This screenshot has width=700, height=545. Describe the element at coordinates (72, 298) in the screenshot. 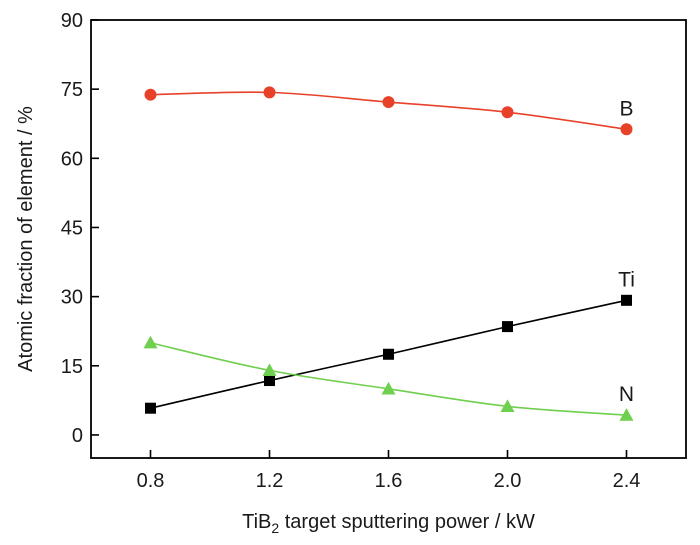

I see `y-tick-label: 30` at that location.